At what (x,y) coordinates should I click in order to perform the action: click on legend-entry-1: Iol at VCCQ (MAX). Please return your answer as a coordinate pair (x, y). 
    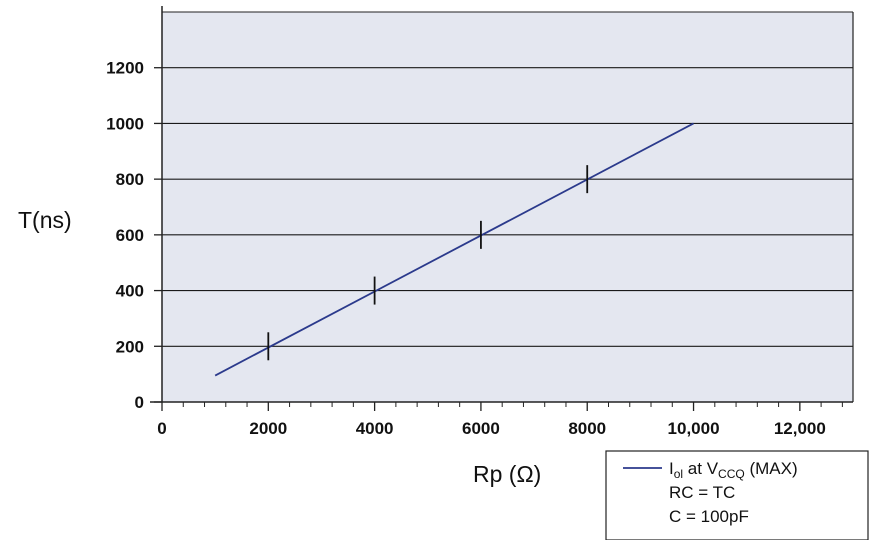
    Looking at the image, I should click on (733, 470).